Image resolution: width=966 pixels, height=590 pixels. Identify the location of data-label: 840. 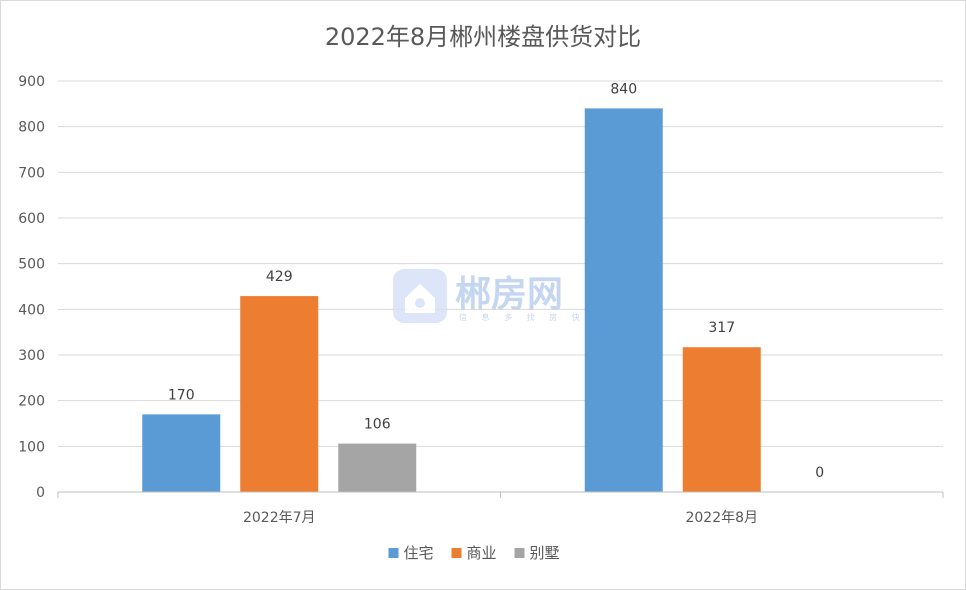
(623, 89).